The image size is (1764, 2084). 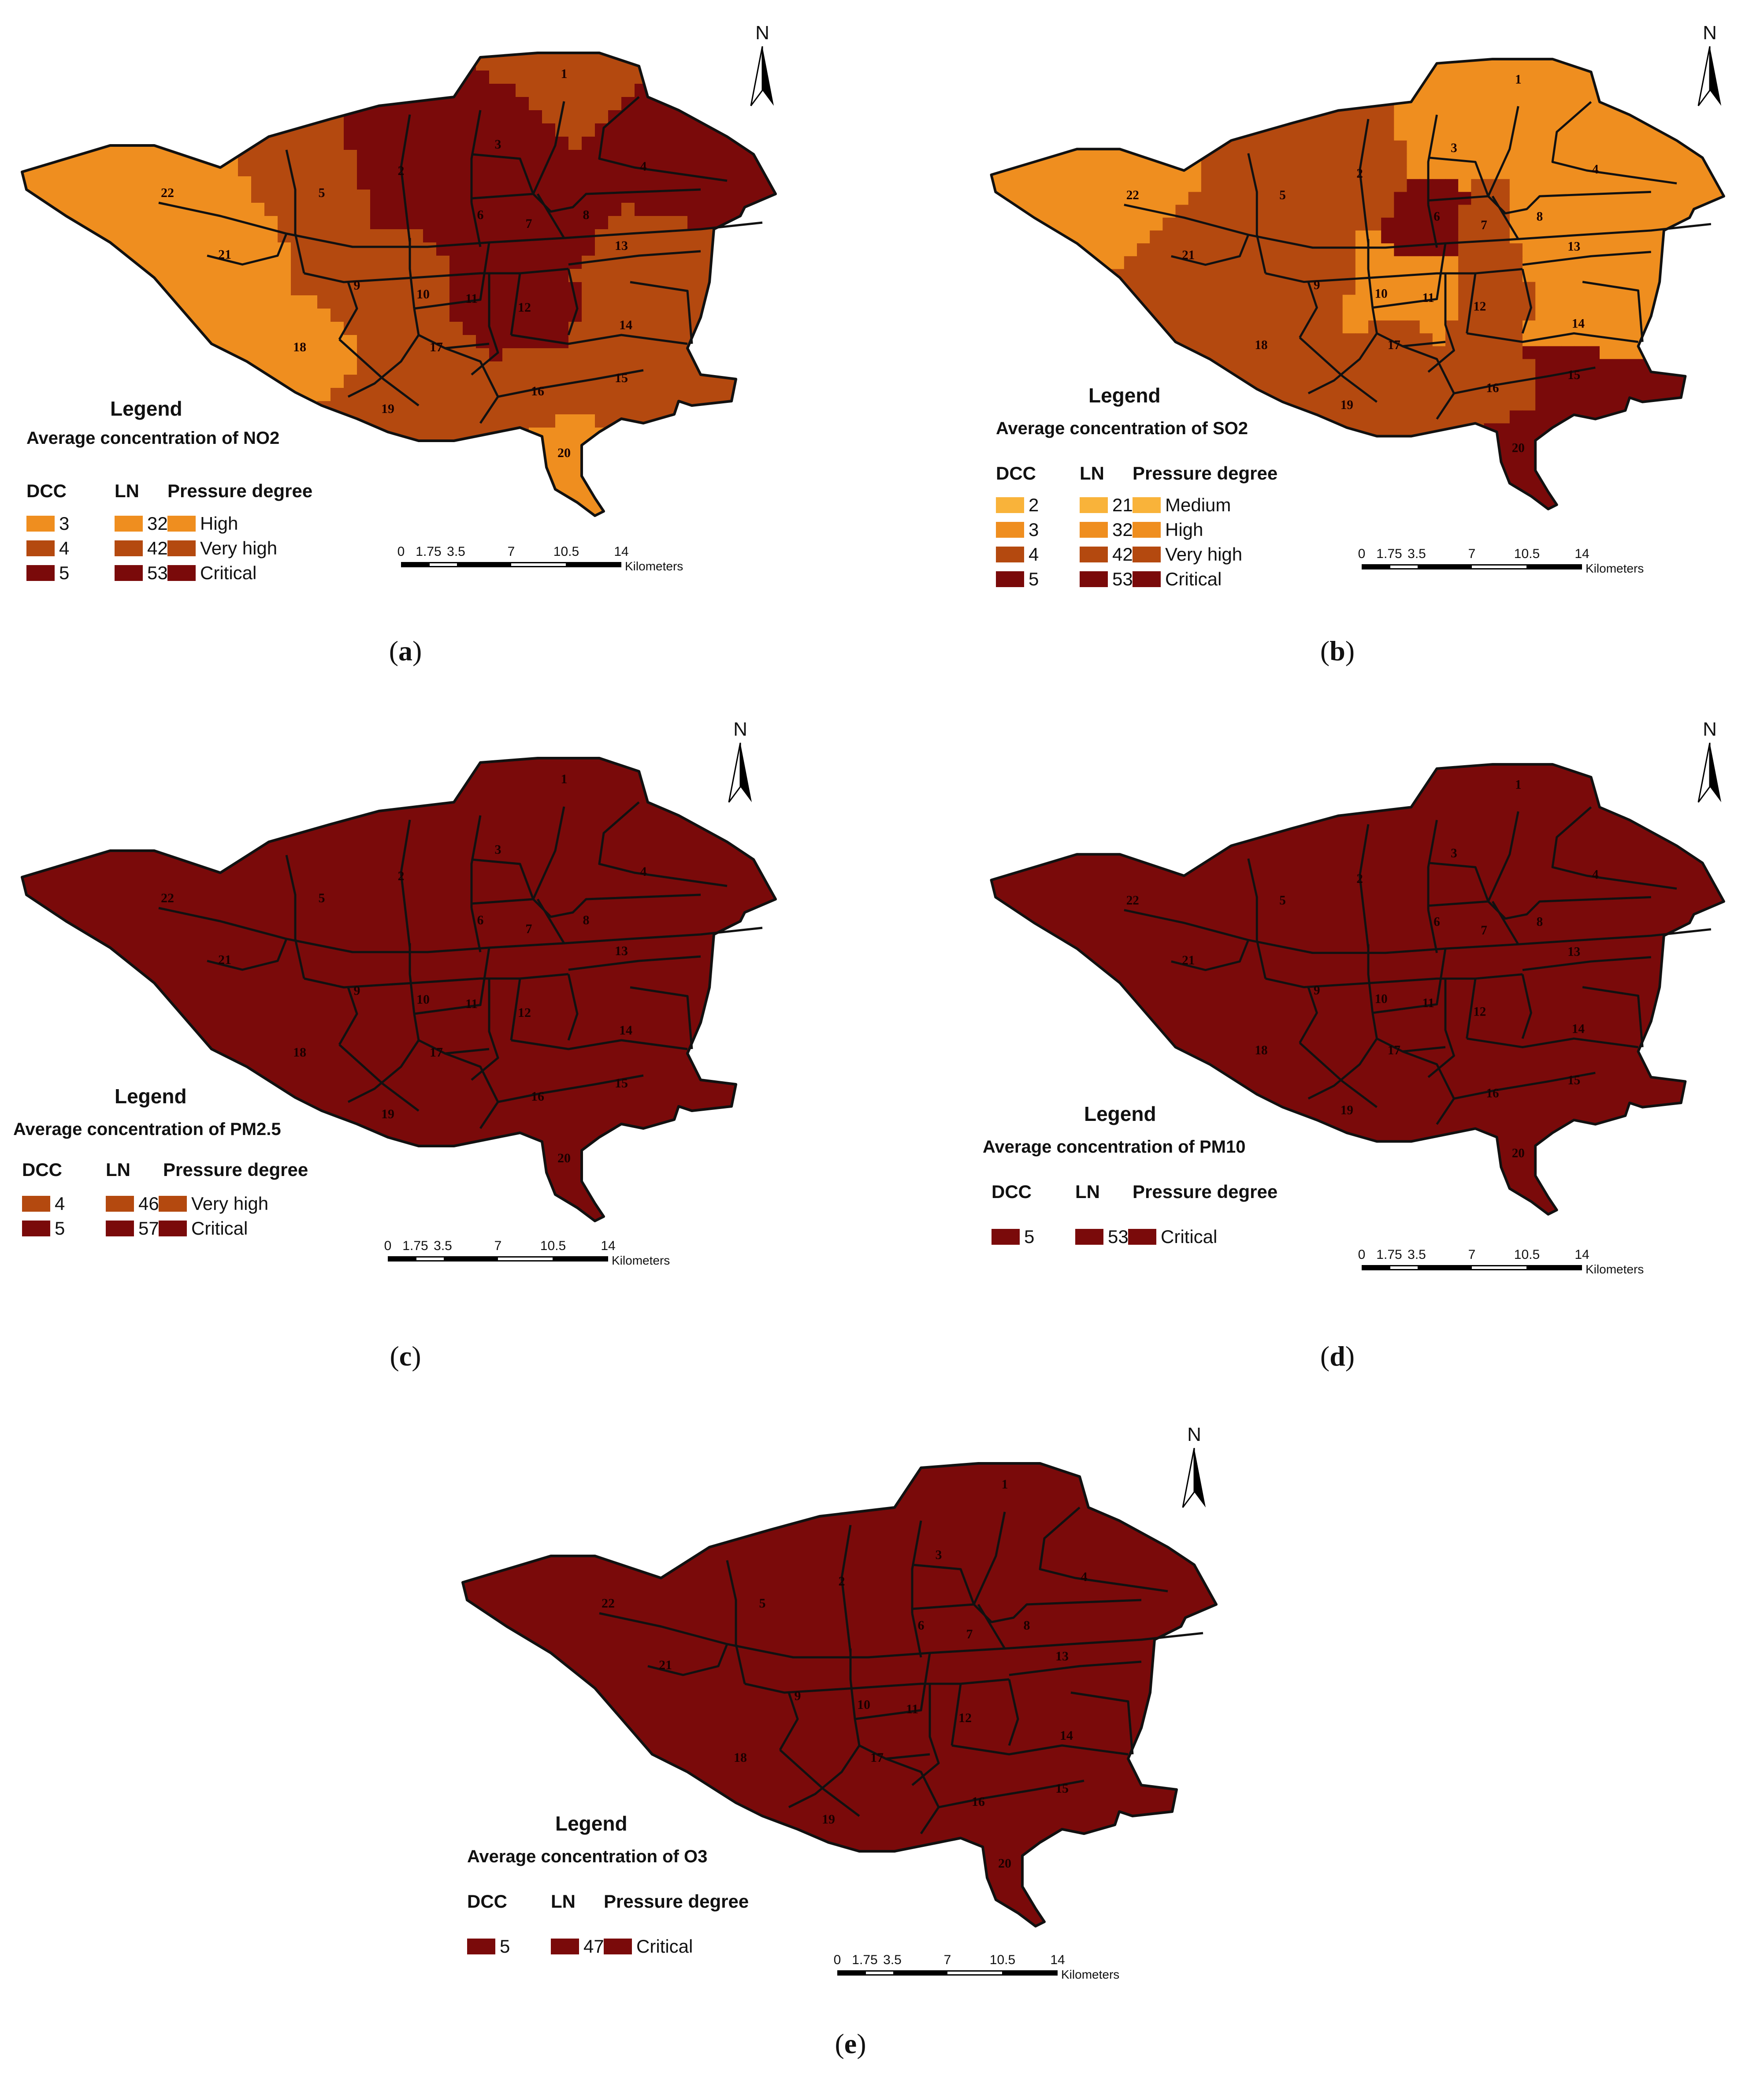 I want to click on north-label: N, so click(x=1194, y=1434).